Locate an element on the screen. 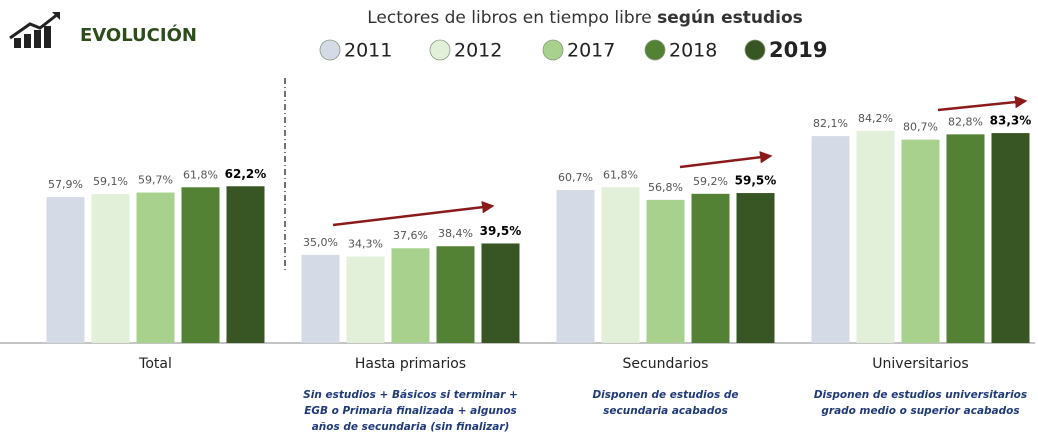 The height and width of the screenshot is (435, 1038). legend-label: 2012 is located at coordinates (478, 51).